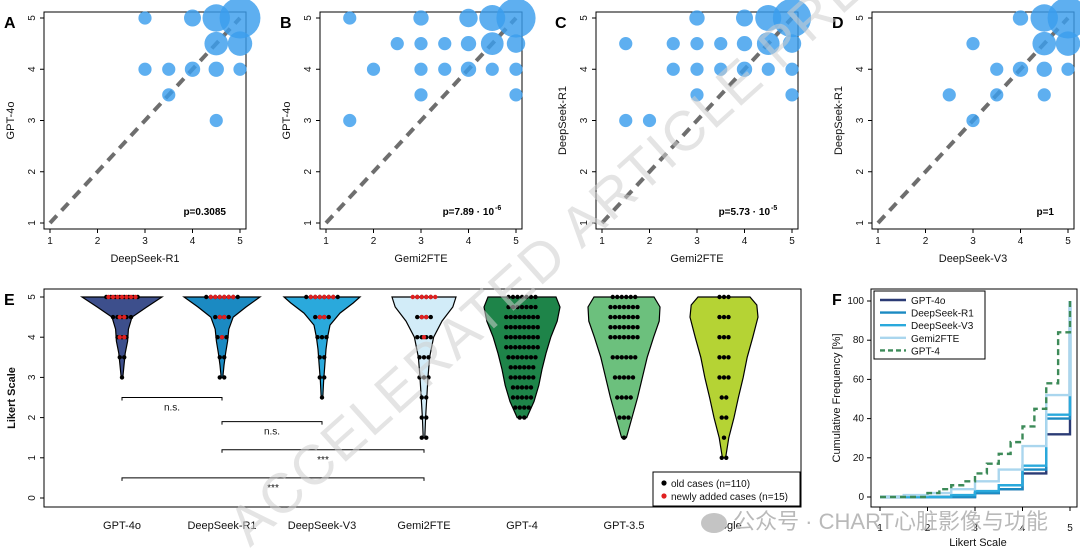 This screenshot has height=558, width=1080. What do you see at coordinates (880, 528) in the screenshot?
I see `x-tick-label: 1` at bounding box center [880, 528].